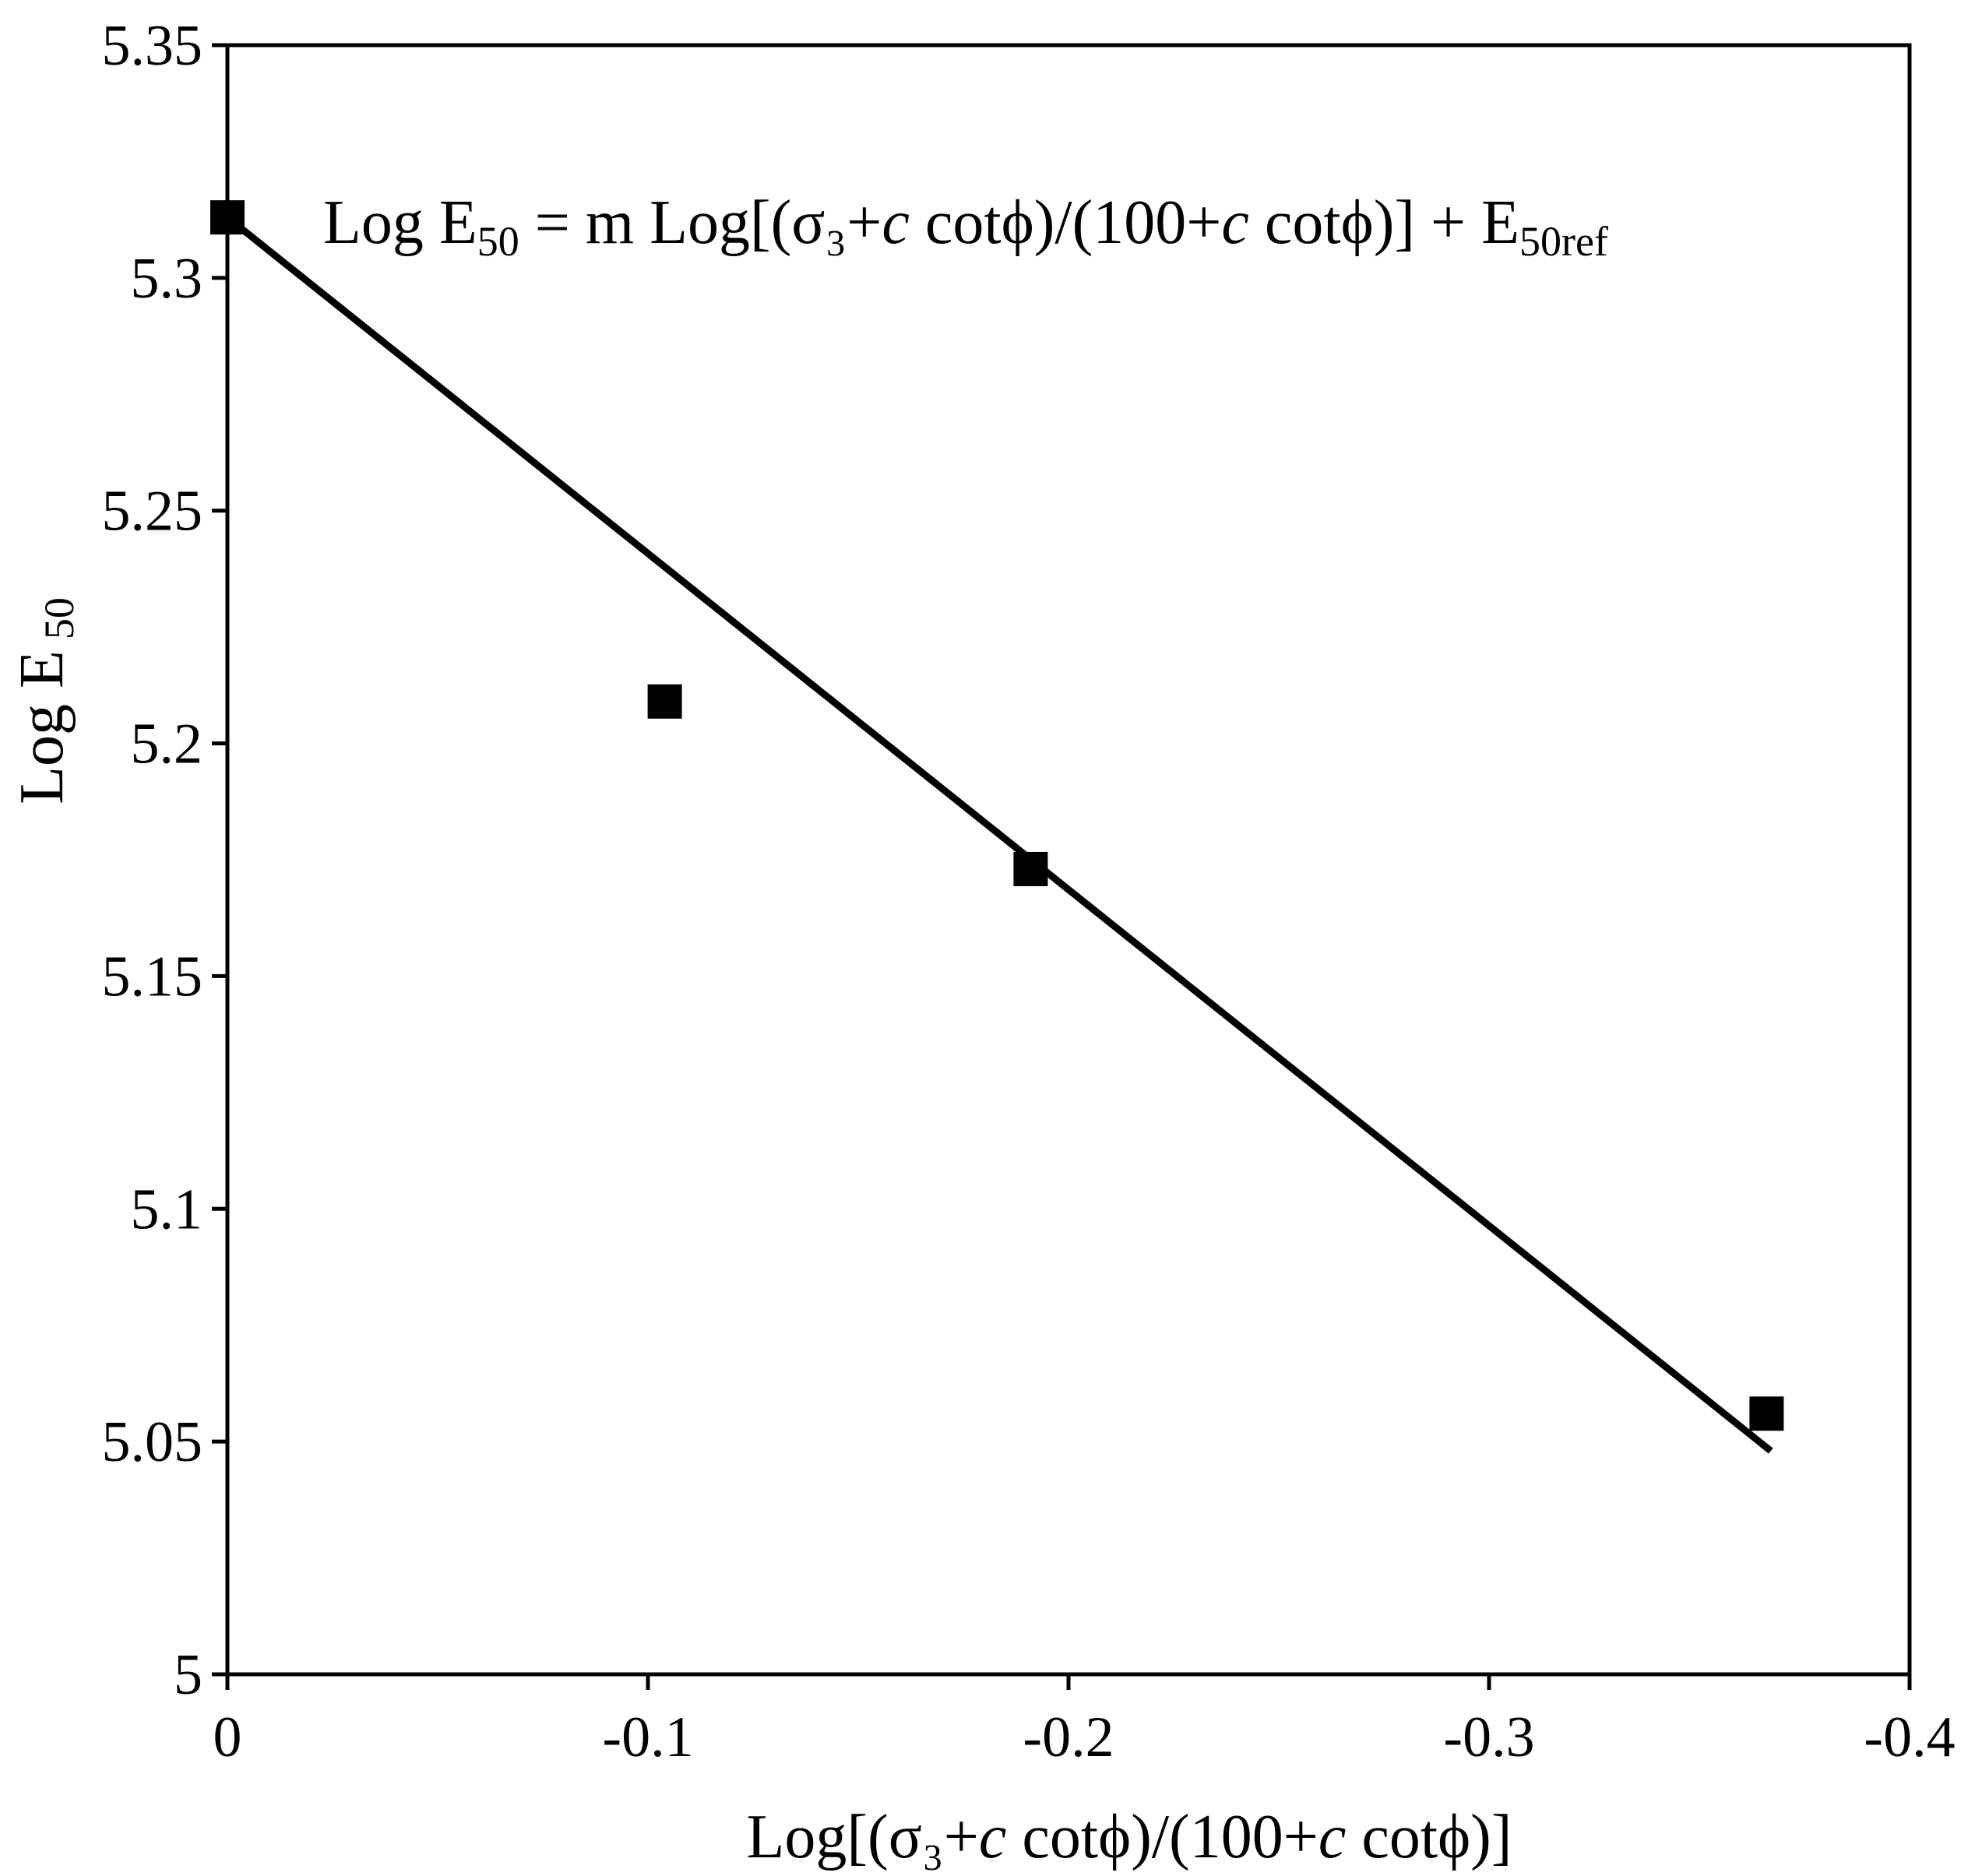 Image resolution: width=1968 pixels, height=1876 pixels. What do you see at coordinates (188, 1675) in the screenshot?
I see `y-tick-label: 5` at bounding box center [188, 1675].